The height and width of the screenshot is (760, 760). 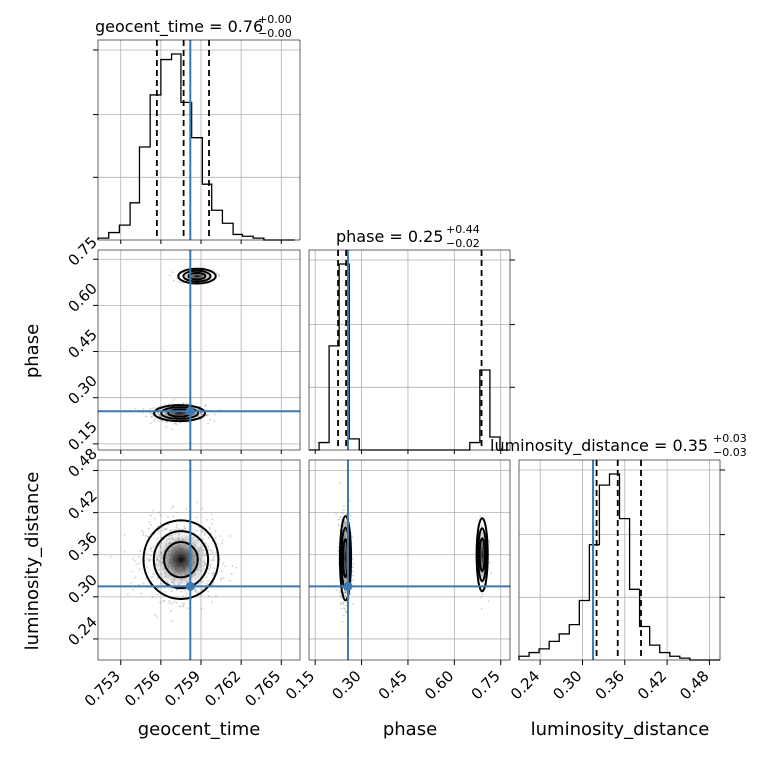 I want to click on y-tick-label: 0.60, so click(x=83, y=297).